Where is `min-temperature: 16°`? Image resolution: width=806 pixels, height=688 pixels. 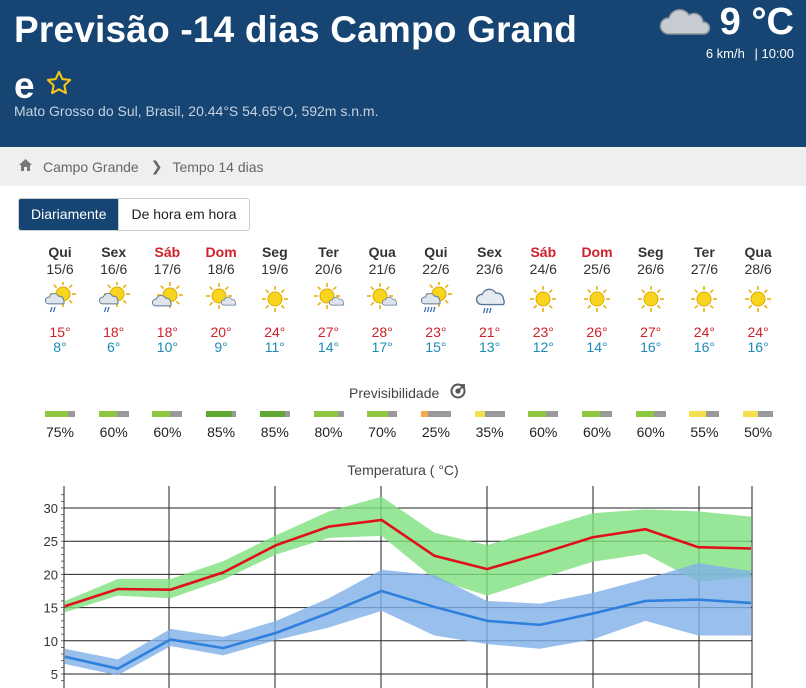 min-temperature: 16° is located at coordinates (758, 347).